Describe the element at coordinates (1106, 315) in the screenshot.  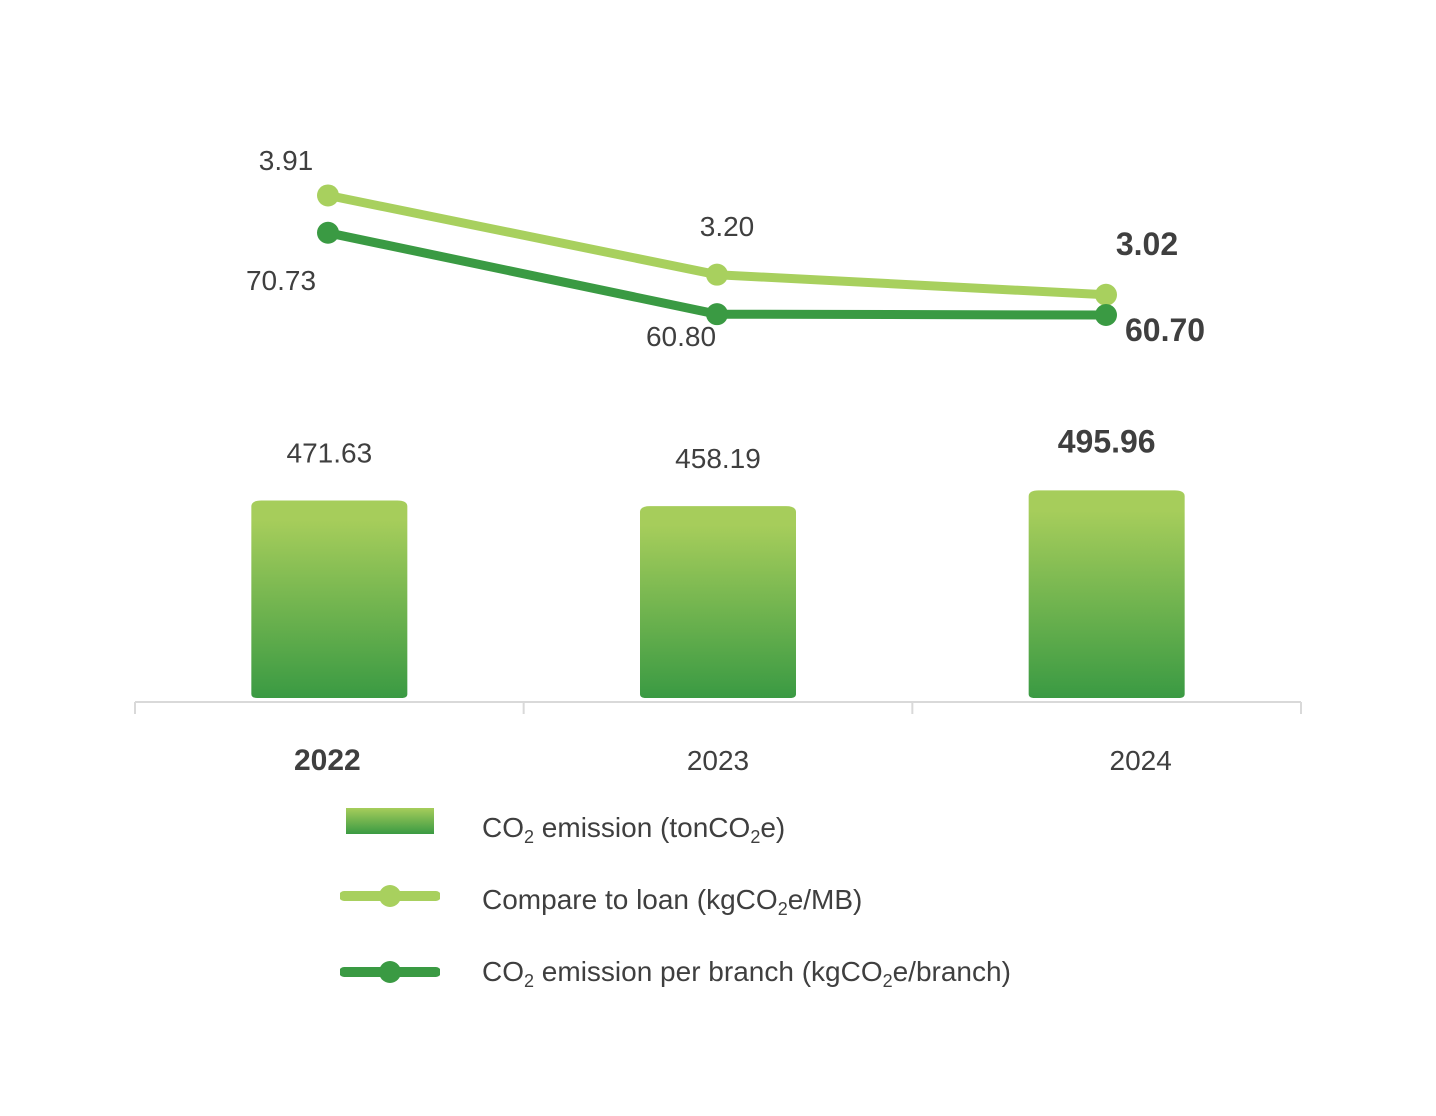
I see `emission-per-branch-point-2024` at that location.